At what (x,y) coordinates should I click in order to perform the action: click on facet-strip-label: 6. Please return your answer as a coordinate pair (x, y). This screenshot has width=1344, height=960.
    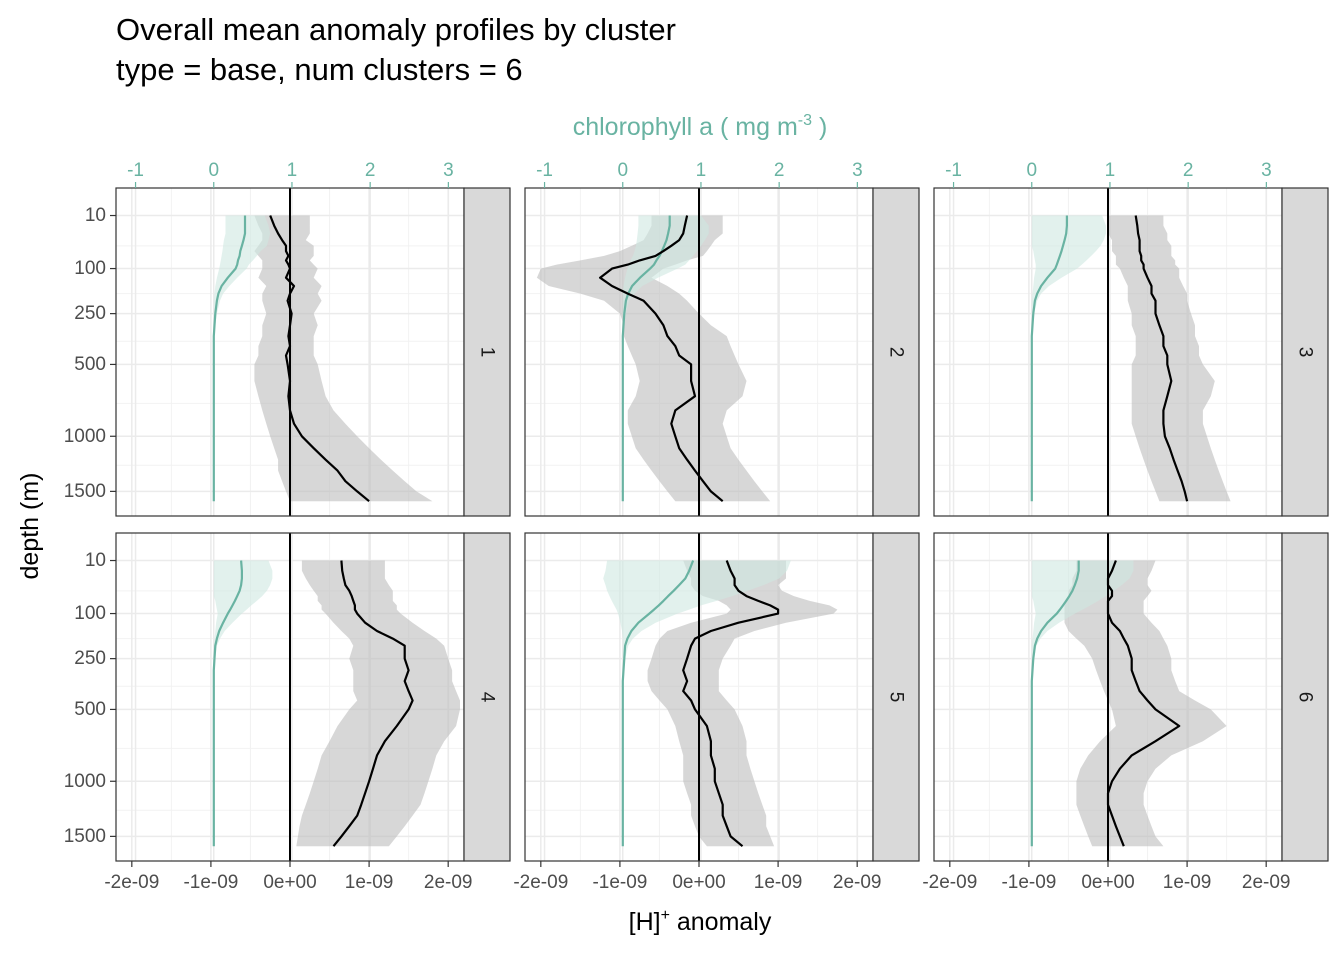
    Looking at the image, I should click on (1305, 697).